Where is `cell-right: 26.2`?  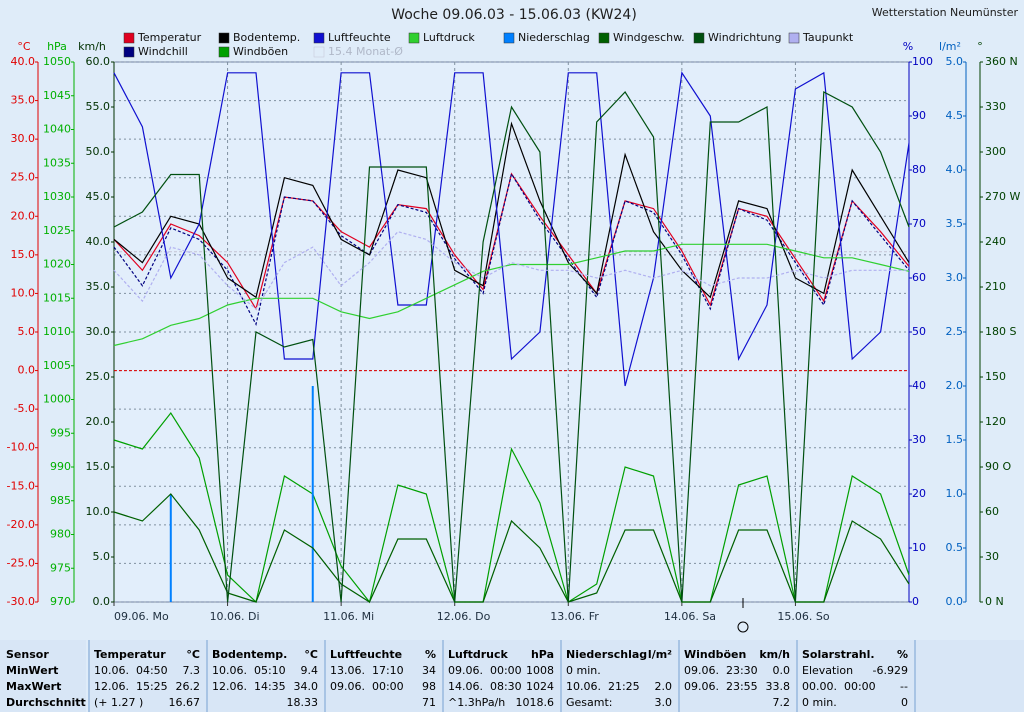 cell-right: 26.2 is located at coordinates (188, 686).